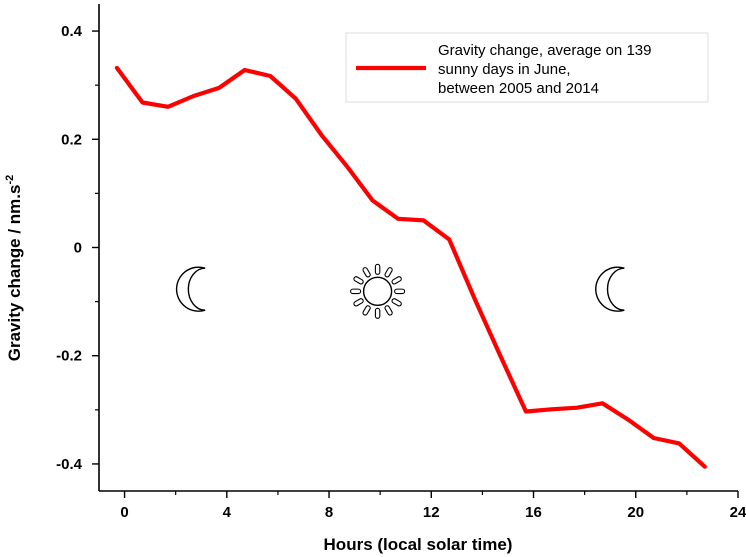  I want to click on legend-label: sunny days in June,, so click(504, 69).